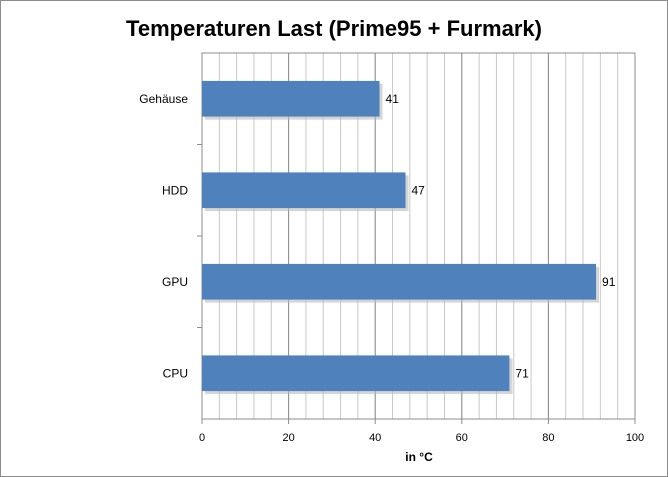  What do you see at coordinates (202, 438) in the screenshot?
I see `x-tick-label: 0` at bounding box center [202, 438].